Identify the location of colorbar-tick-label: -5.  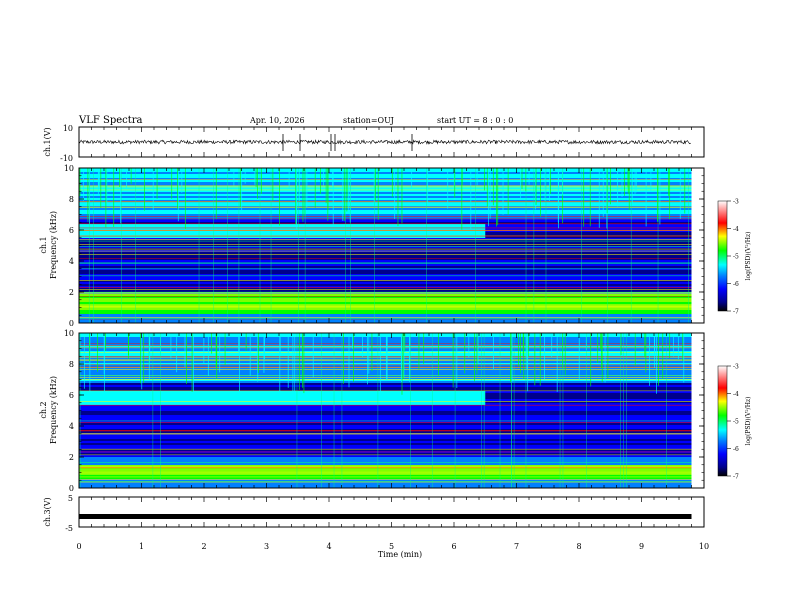
(736, 257).